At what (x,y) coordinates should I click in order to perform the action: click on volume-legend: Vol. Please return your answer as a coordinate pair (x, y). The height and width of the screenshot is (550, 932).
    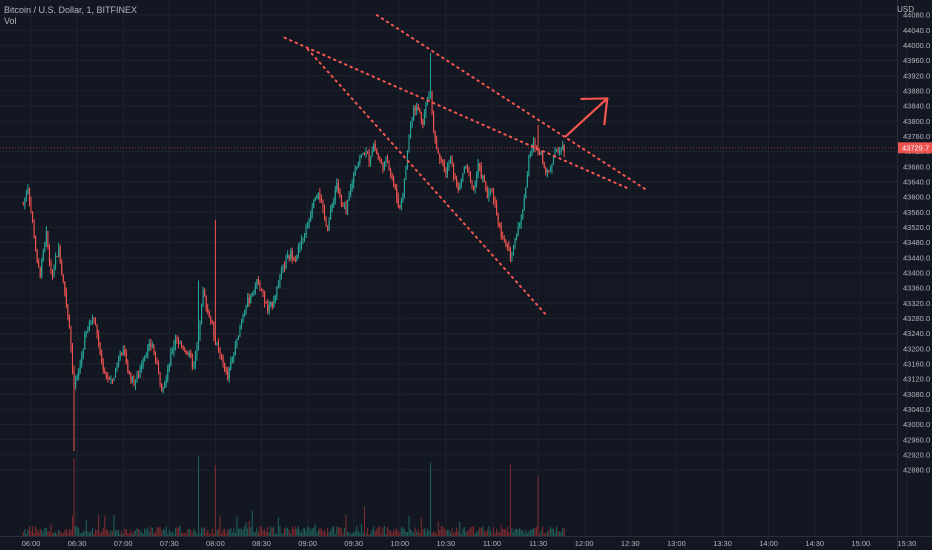
    Looking at the image, I should click on (10, 21).